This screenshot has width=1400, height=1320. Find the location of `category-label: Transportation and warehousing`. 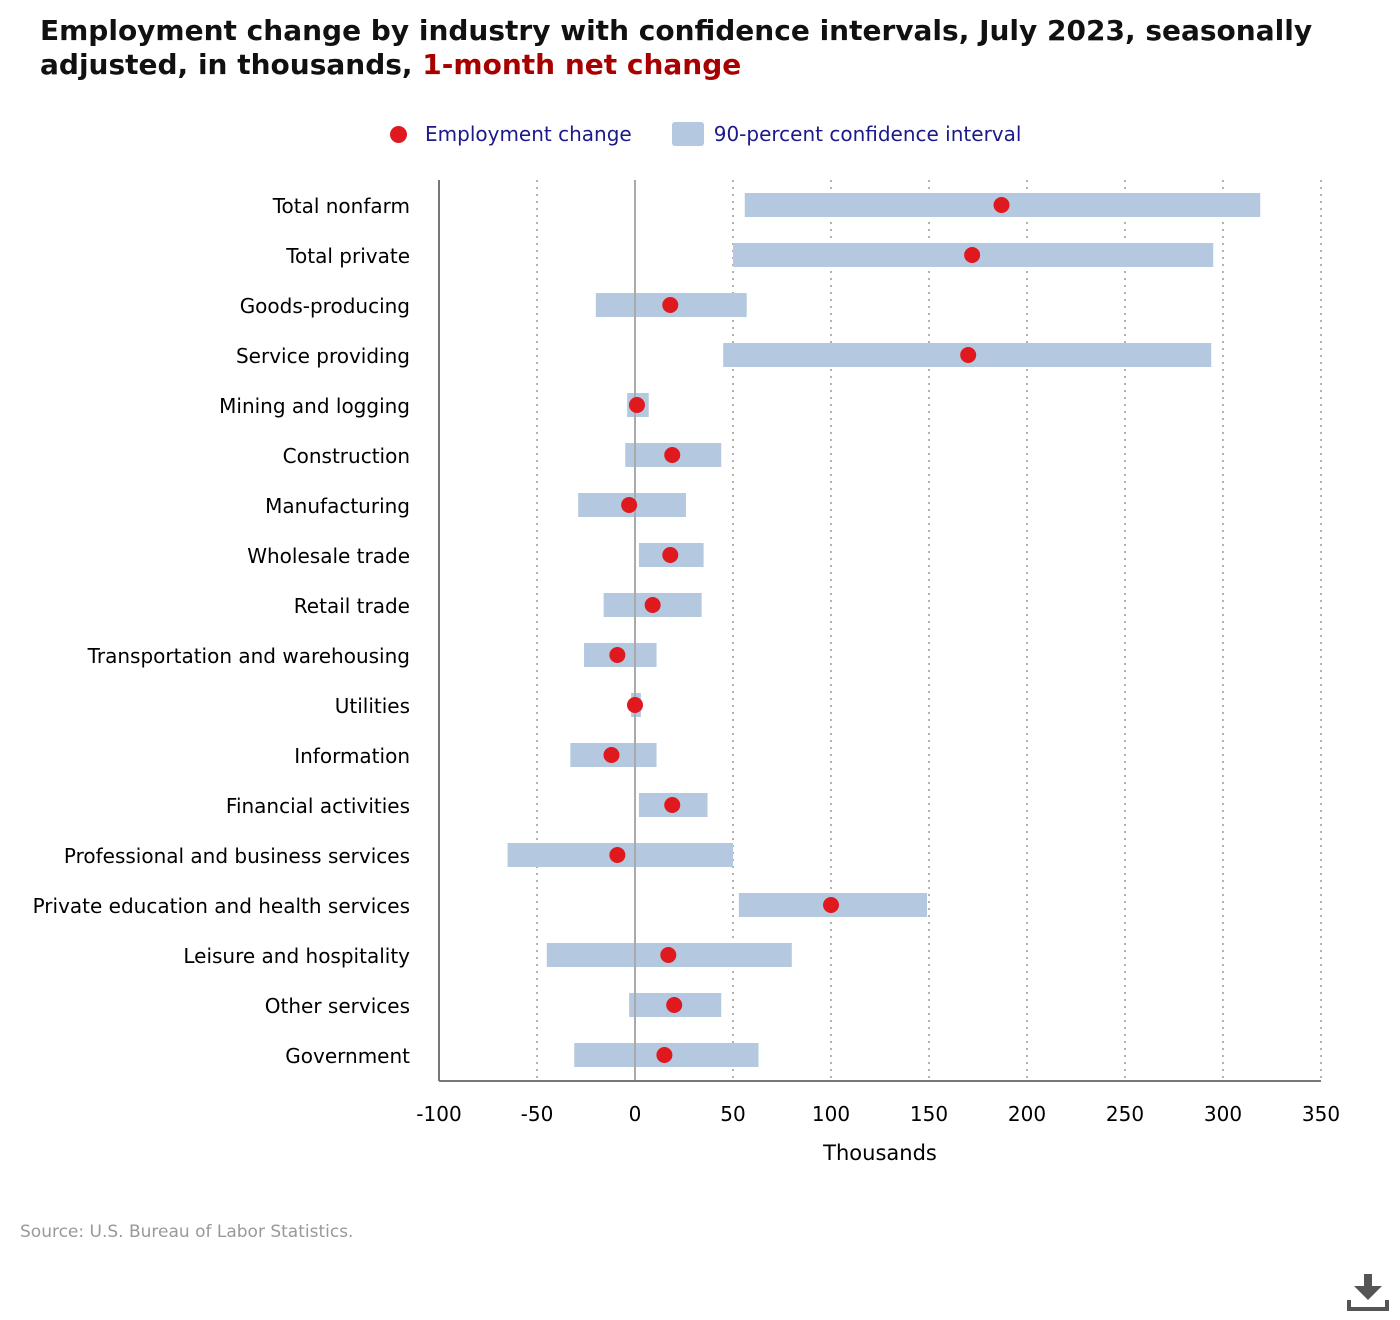

category-label: Transportation and warehousing is located at coordinates (248, 656).